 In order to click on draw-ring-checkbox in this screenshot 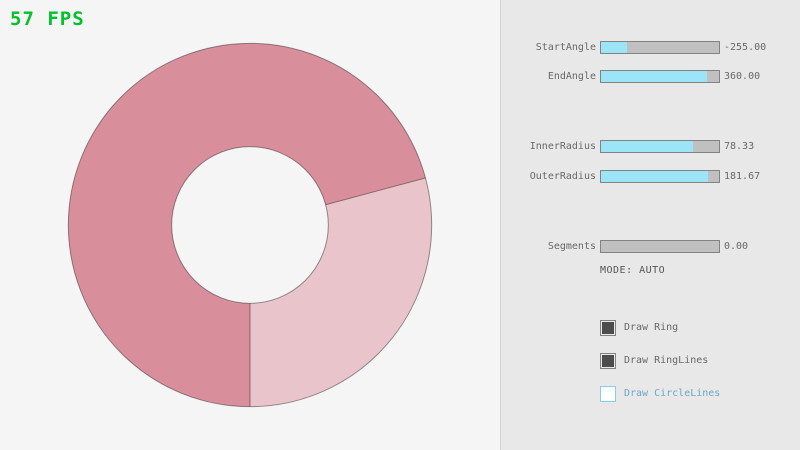, I will do `click(608, 328)`.